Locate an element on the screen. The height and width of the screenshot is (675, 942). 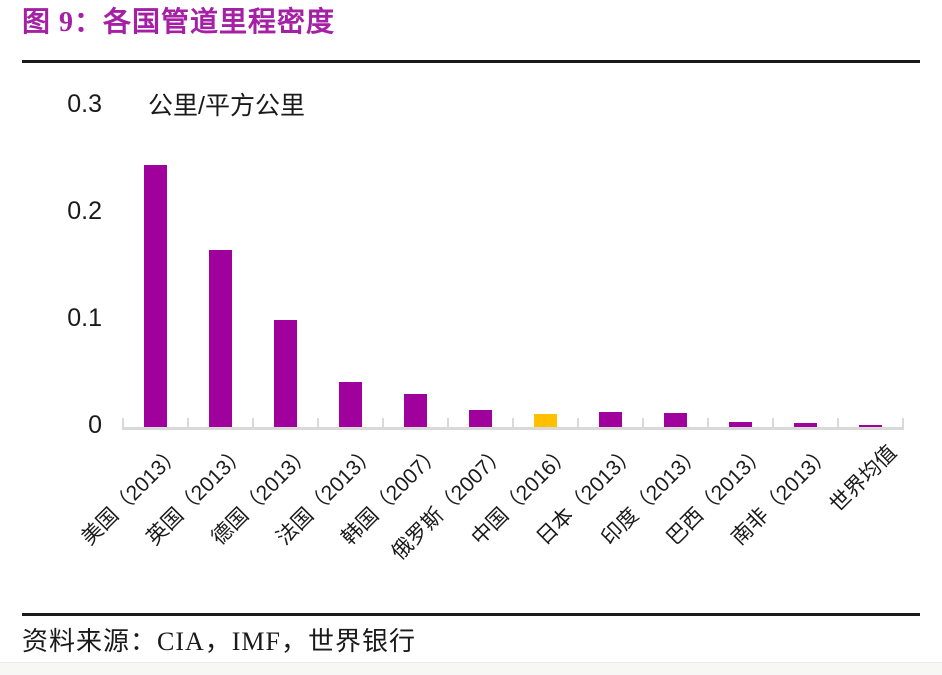
y-axis-unit-label: 公里/平方公里 is located at coordinates (226, 106).